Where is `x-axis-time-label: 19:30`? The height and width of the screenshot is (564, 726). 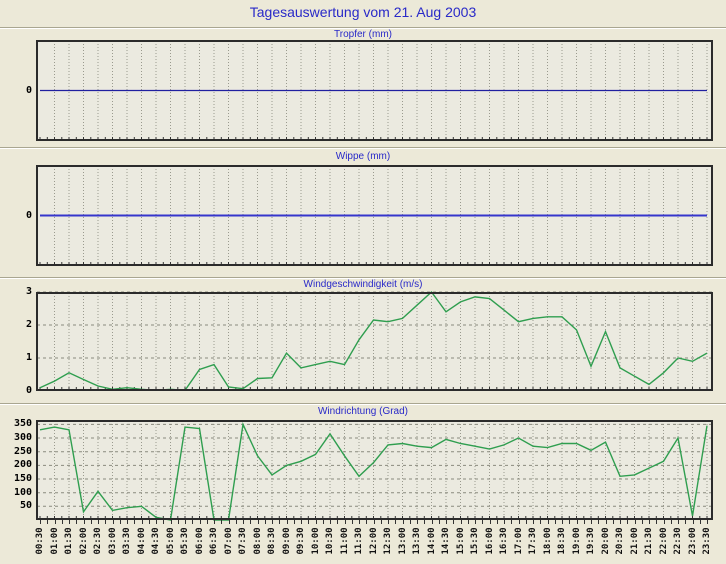 x-axis-time-label: 19:30 is located at coordinates (591, 541).